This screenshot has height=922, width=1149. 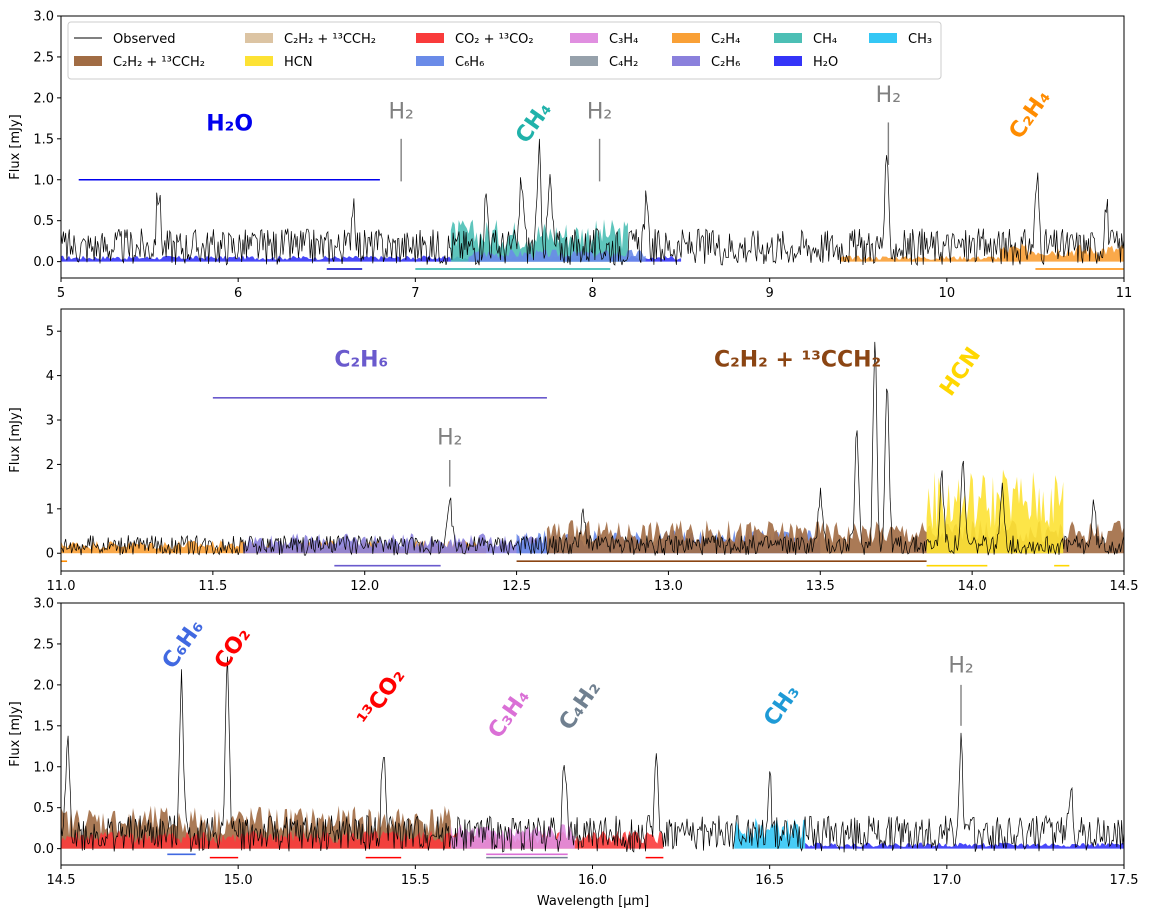 What do you see at coordinates (144, 39) in the screenshot?
I see `legend-label: Observed` at bounding box center [144, 39].